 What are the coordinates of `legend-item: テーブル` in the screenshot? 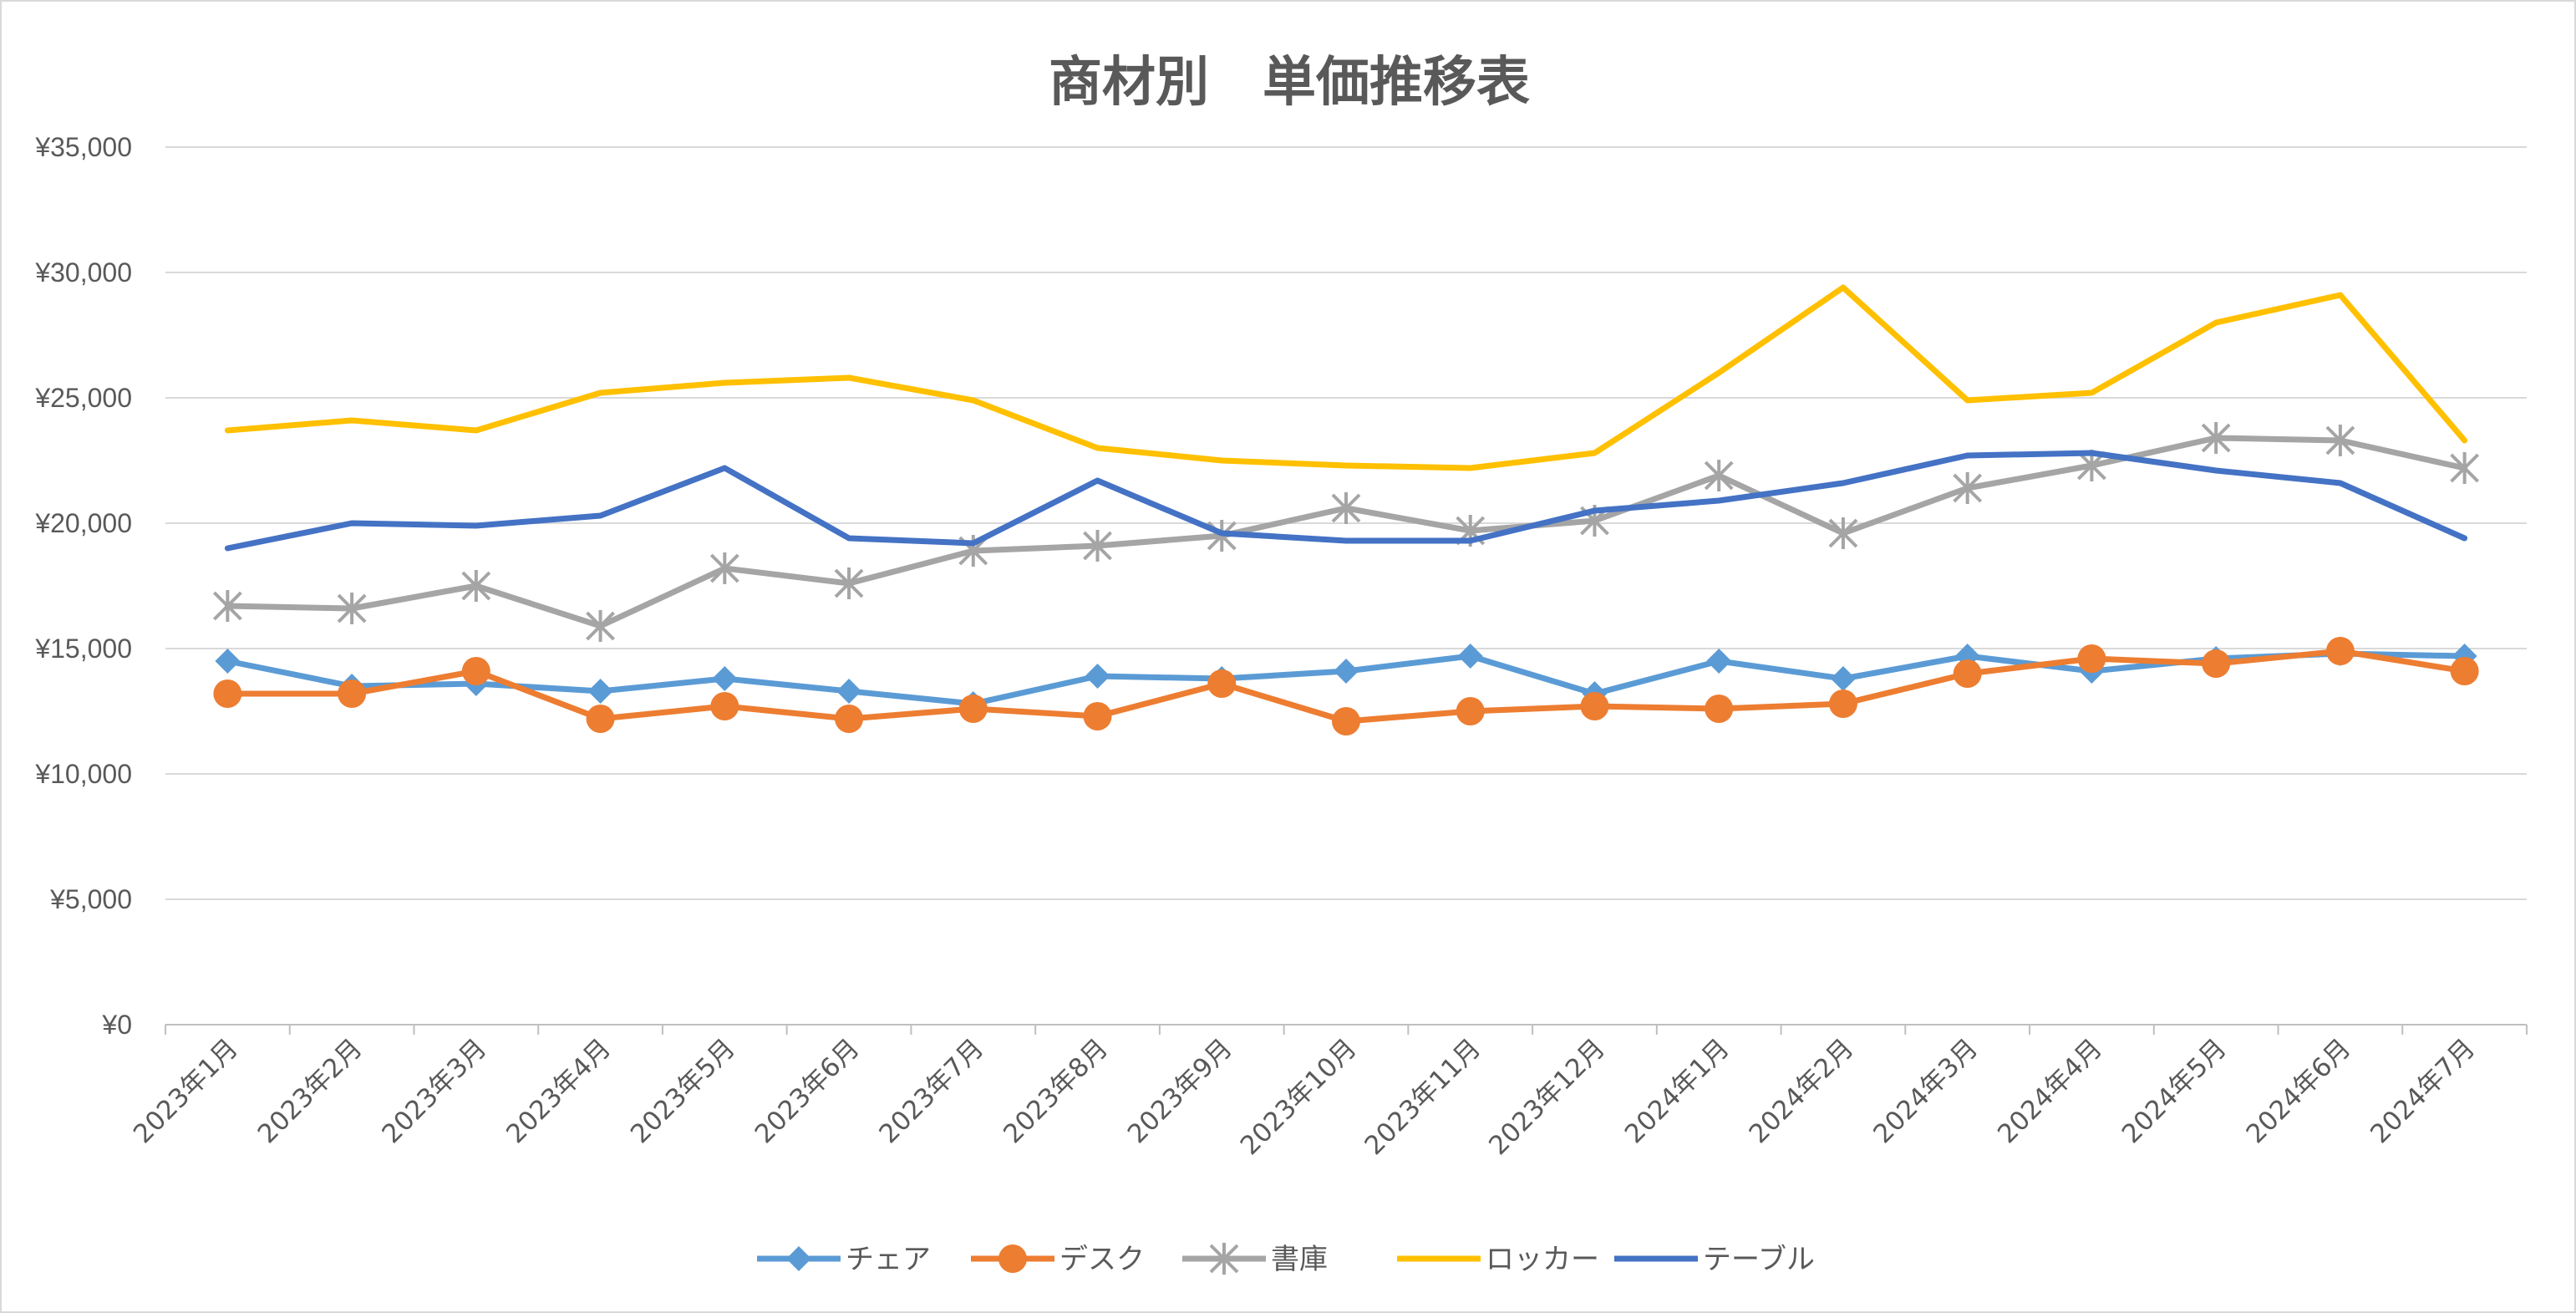 It's located at (1715, 1259).